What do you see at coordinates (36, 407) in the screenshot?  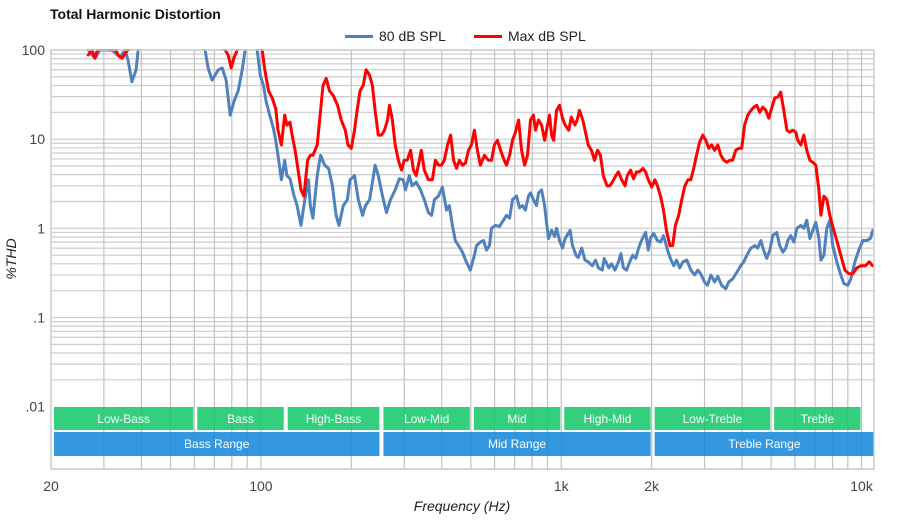 I see `y-tick-label: .01` at bounding box center [36, 407].